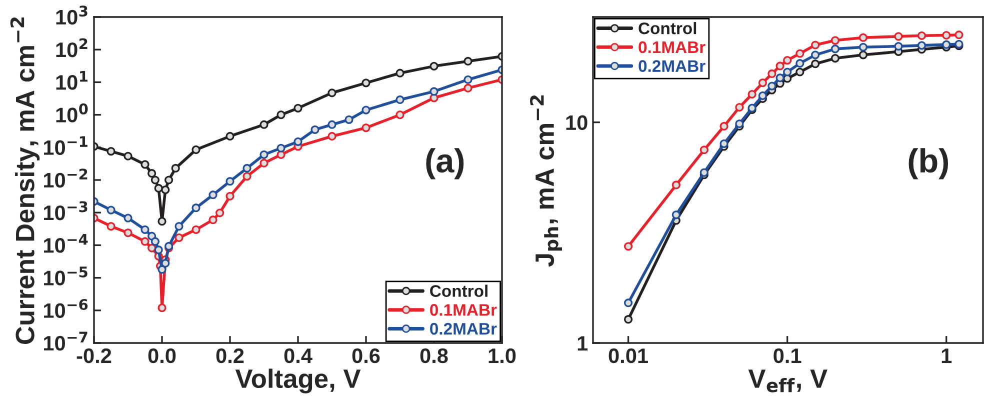 Image resolution: width=992 pixels, height=406 pixels. I want to click on y-tick-label: 10$^{3}$, so click(72, 15).